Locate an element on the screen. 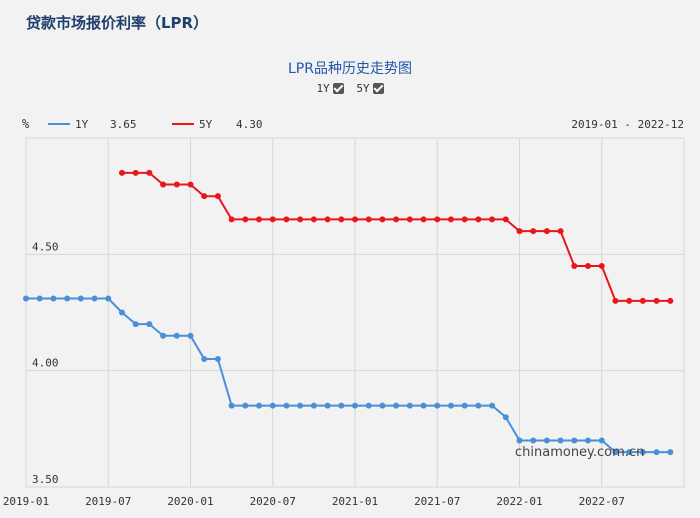 Image resolution: width=700 pixels, height=518 pixels. legend-5y-name: 5Y is located at coordinates (206, 124).